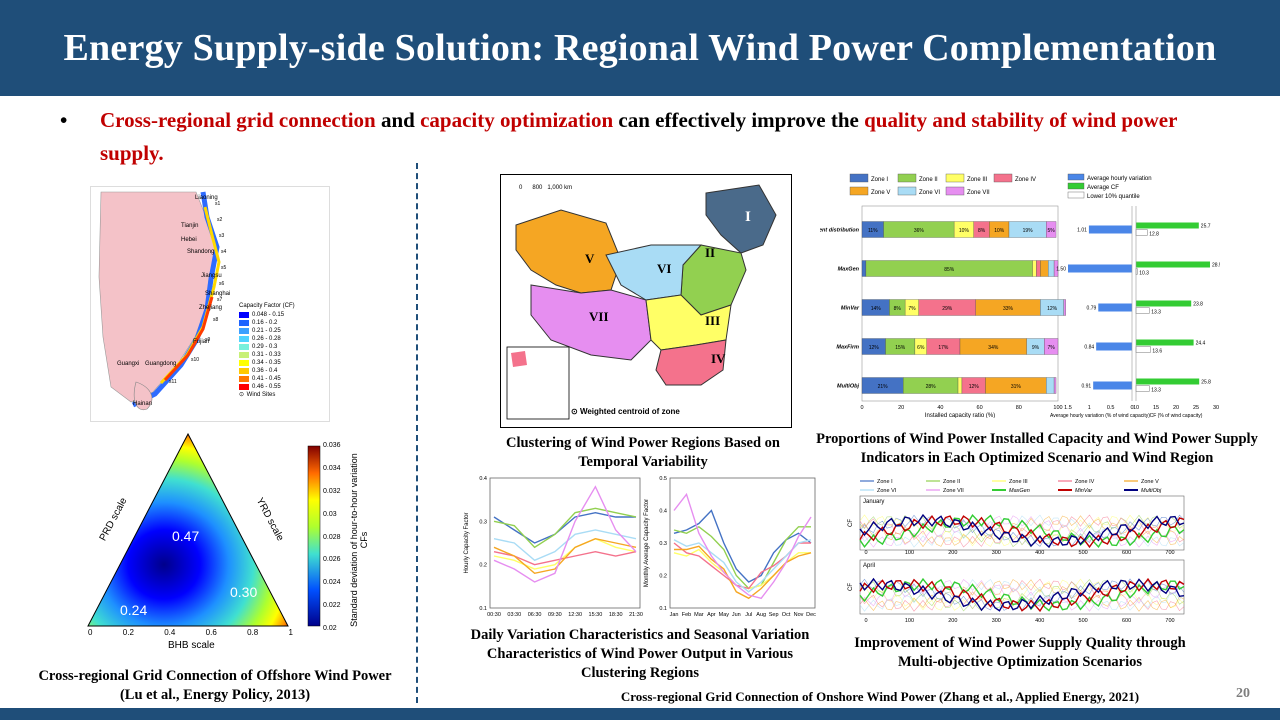  What do you see at coordinates (880, 193) in the screenshot?
I see `legend-label: Zone V` at bounding box center [880, 193].